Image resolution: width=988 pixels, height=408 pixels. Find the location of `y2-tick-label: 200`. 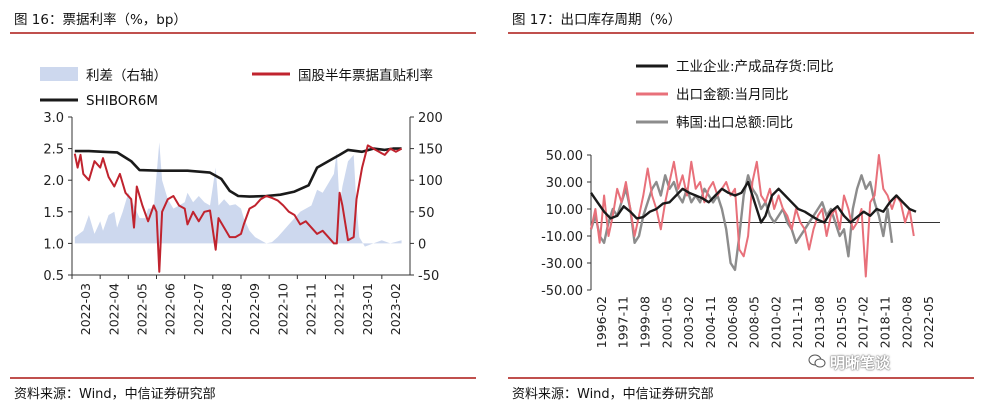

y2-tick-label: 200 is located at coordinates (430, 118).